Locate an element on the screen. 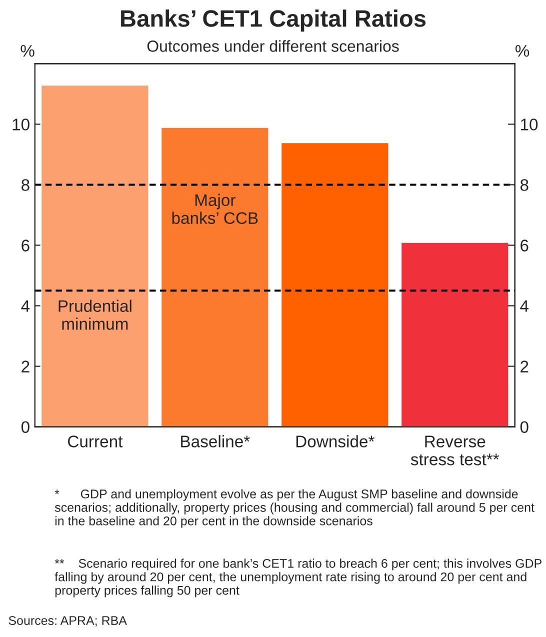 This screenshot has width=546, height=637. y-tick-label: 0 is located at coordinates (25, 427).